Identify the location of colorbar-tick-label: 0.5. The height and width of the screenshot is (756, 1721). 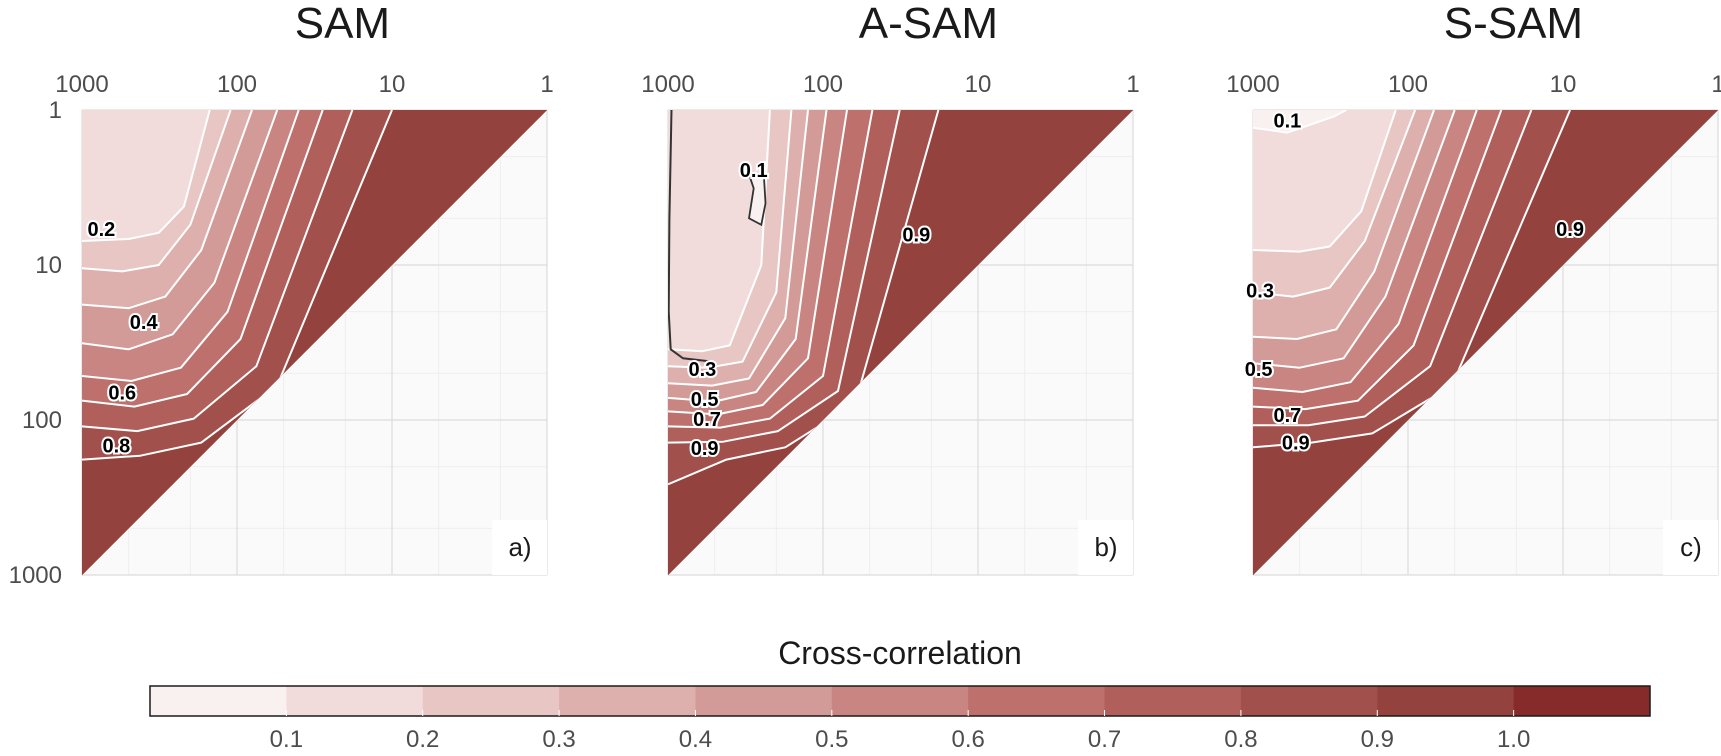
(831, 739).